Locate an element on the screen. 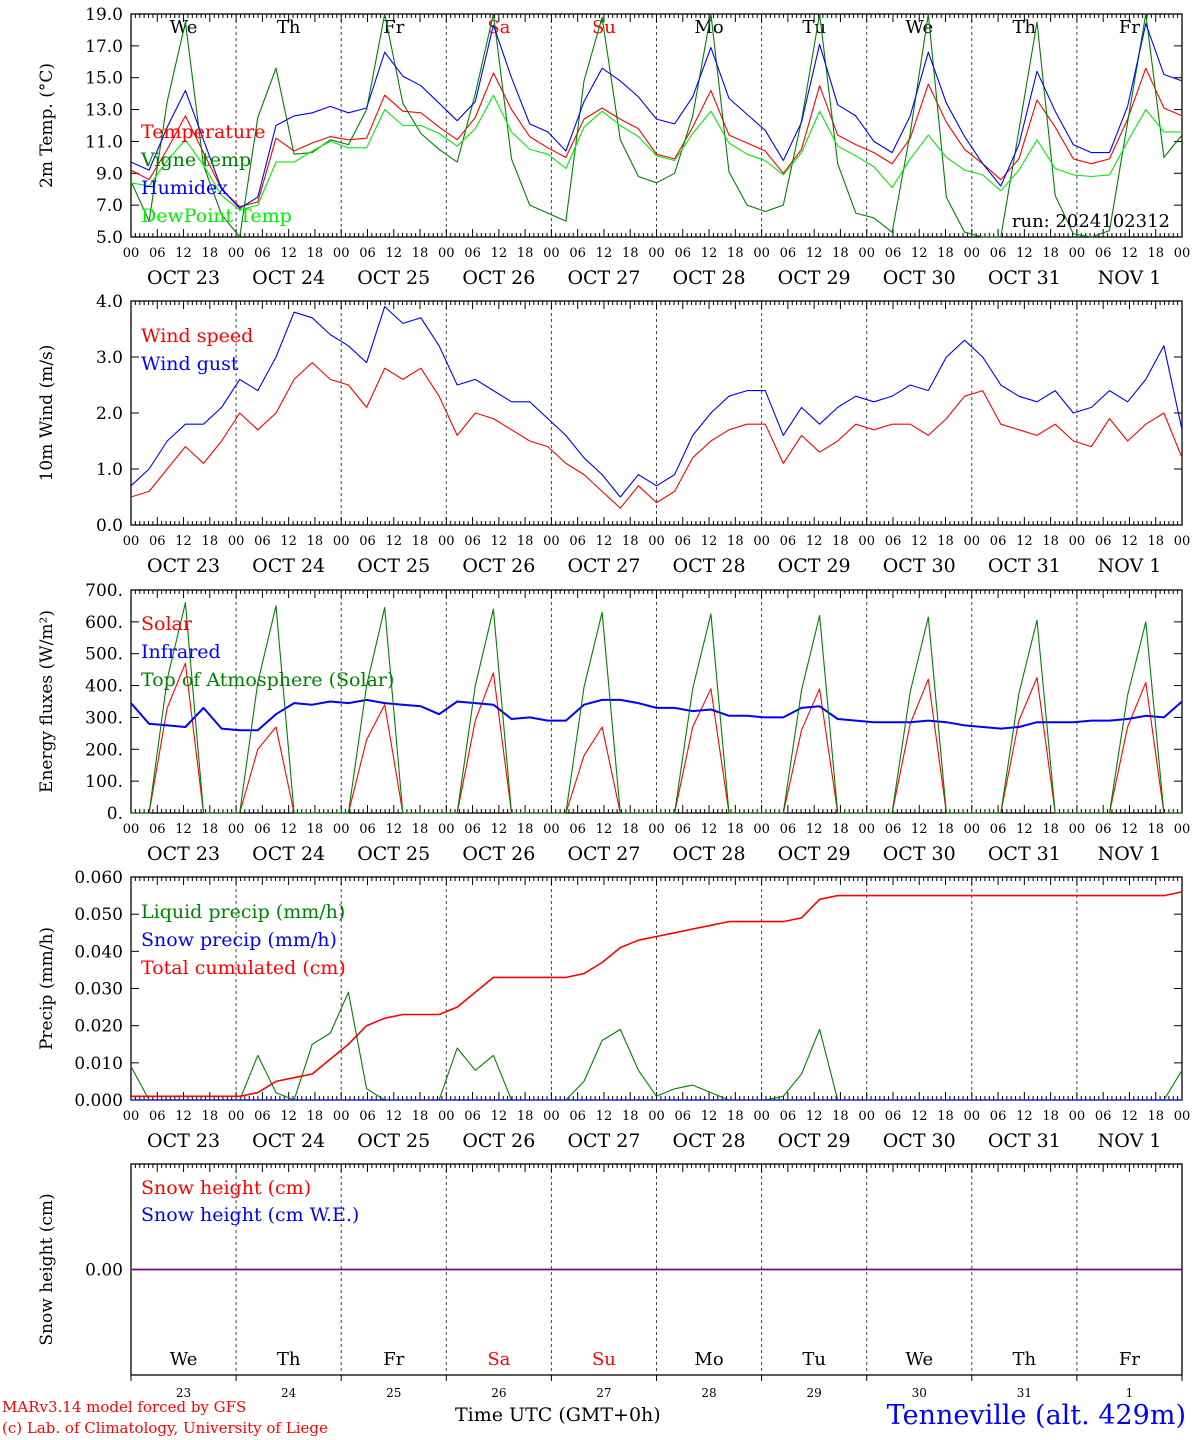  legend-entry: Snow precip (mm/h) is located at coordinates (239, 940).